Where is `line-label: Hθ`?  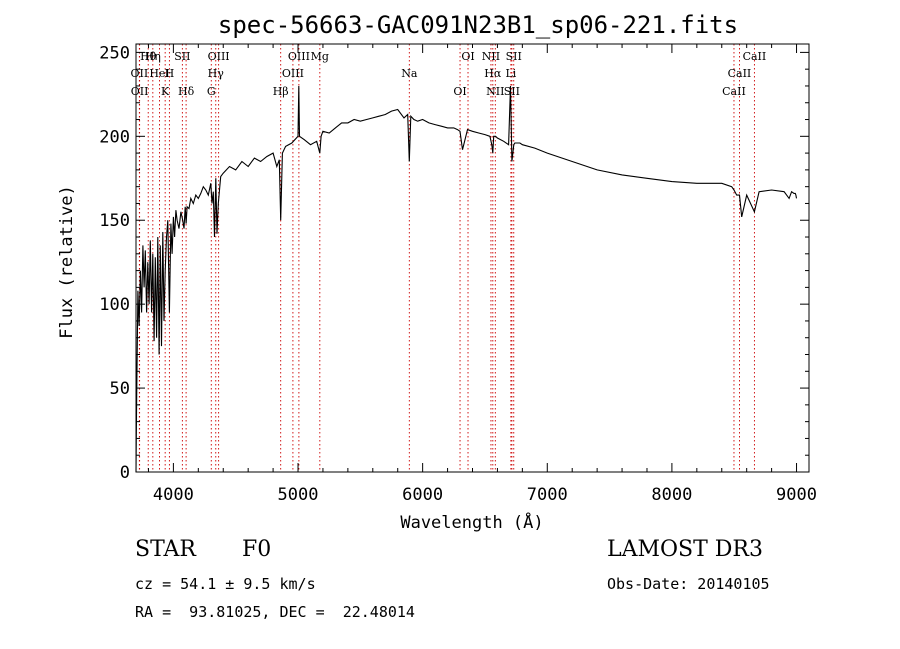
line-label: Hθ is located at coordinates (148, 56).